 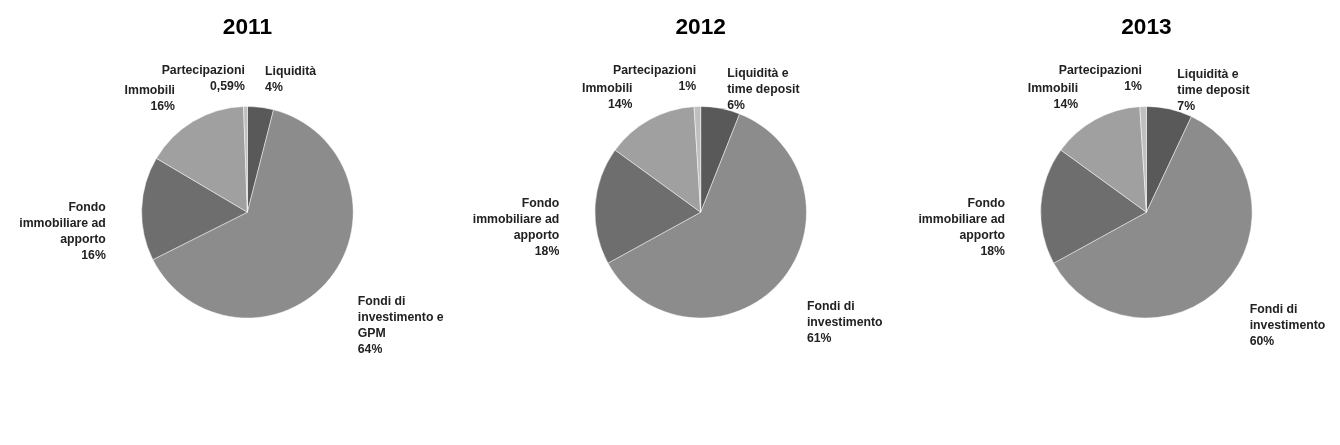 I want to click on data-label: 7%, so click(x=1186, y=105).